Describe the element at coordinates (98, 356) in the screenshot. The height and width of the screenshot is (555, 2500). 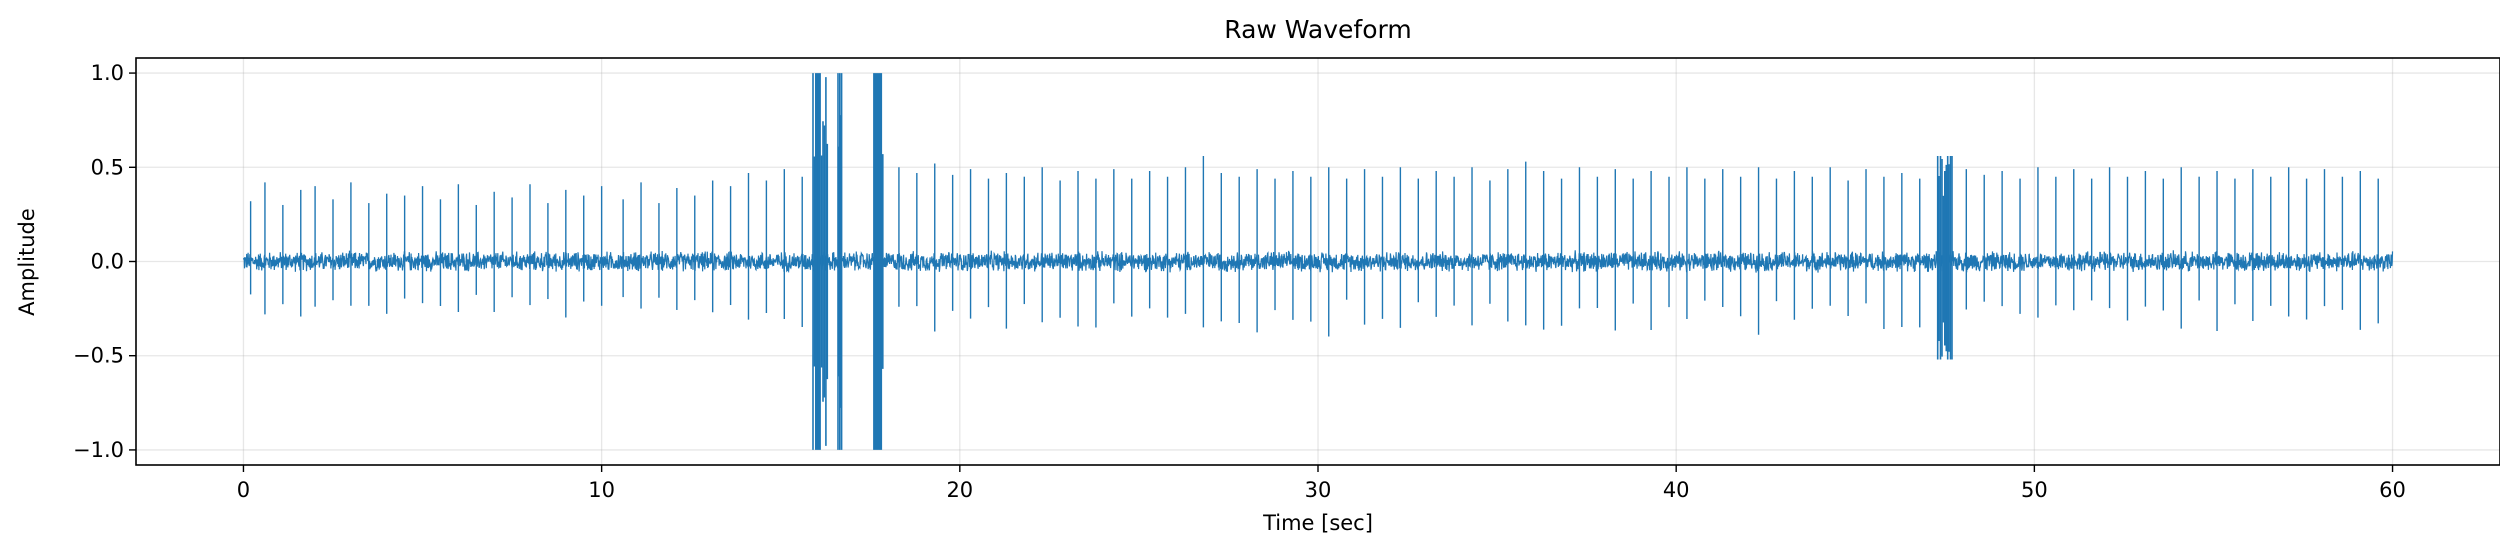
I see `y-tick-label: −0.5` at that location.